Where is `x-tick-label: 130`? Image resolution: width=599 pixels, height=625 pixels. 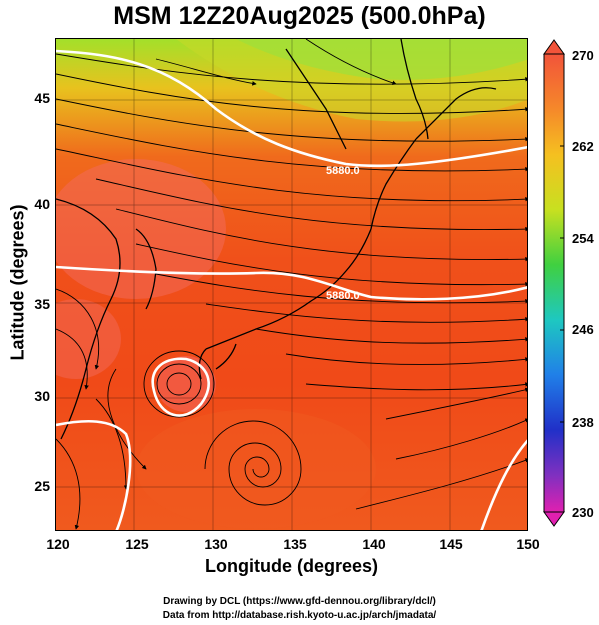 x-tick-label: 130 is located at coordinates (216, 544).